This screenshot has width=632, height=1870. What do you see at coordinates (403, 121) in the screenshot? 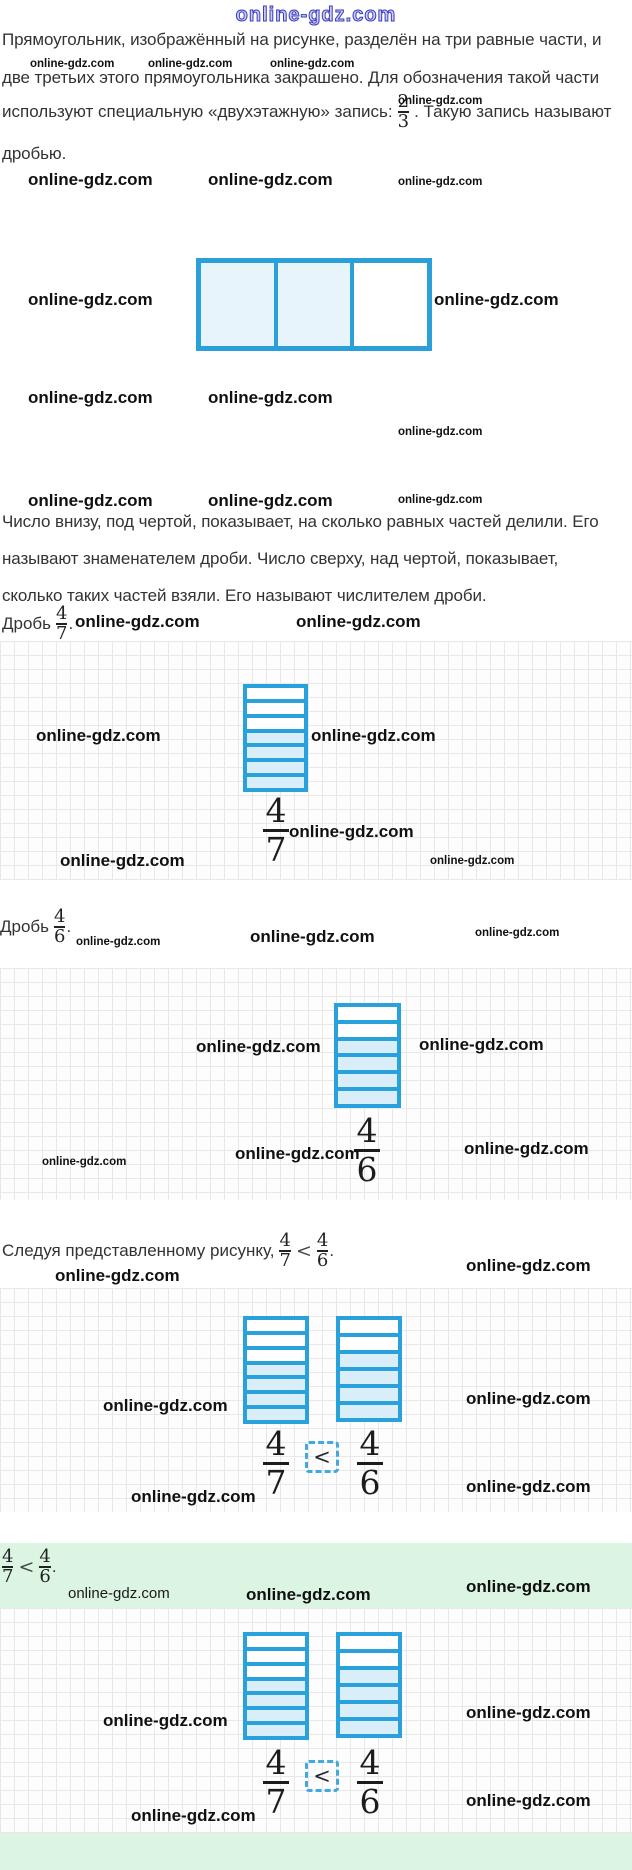
I see `denominator: 3` at bounding box center [403, 121].